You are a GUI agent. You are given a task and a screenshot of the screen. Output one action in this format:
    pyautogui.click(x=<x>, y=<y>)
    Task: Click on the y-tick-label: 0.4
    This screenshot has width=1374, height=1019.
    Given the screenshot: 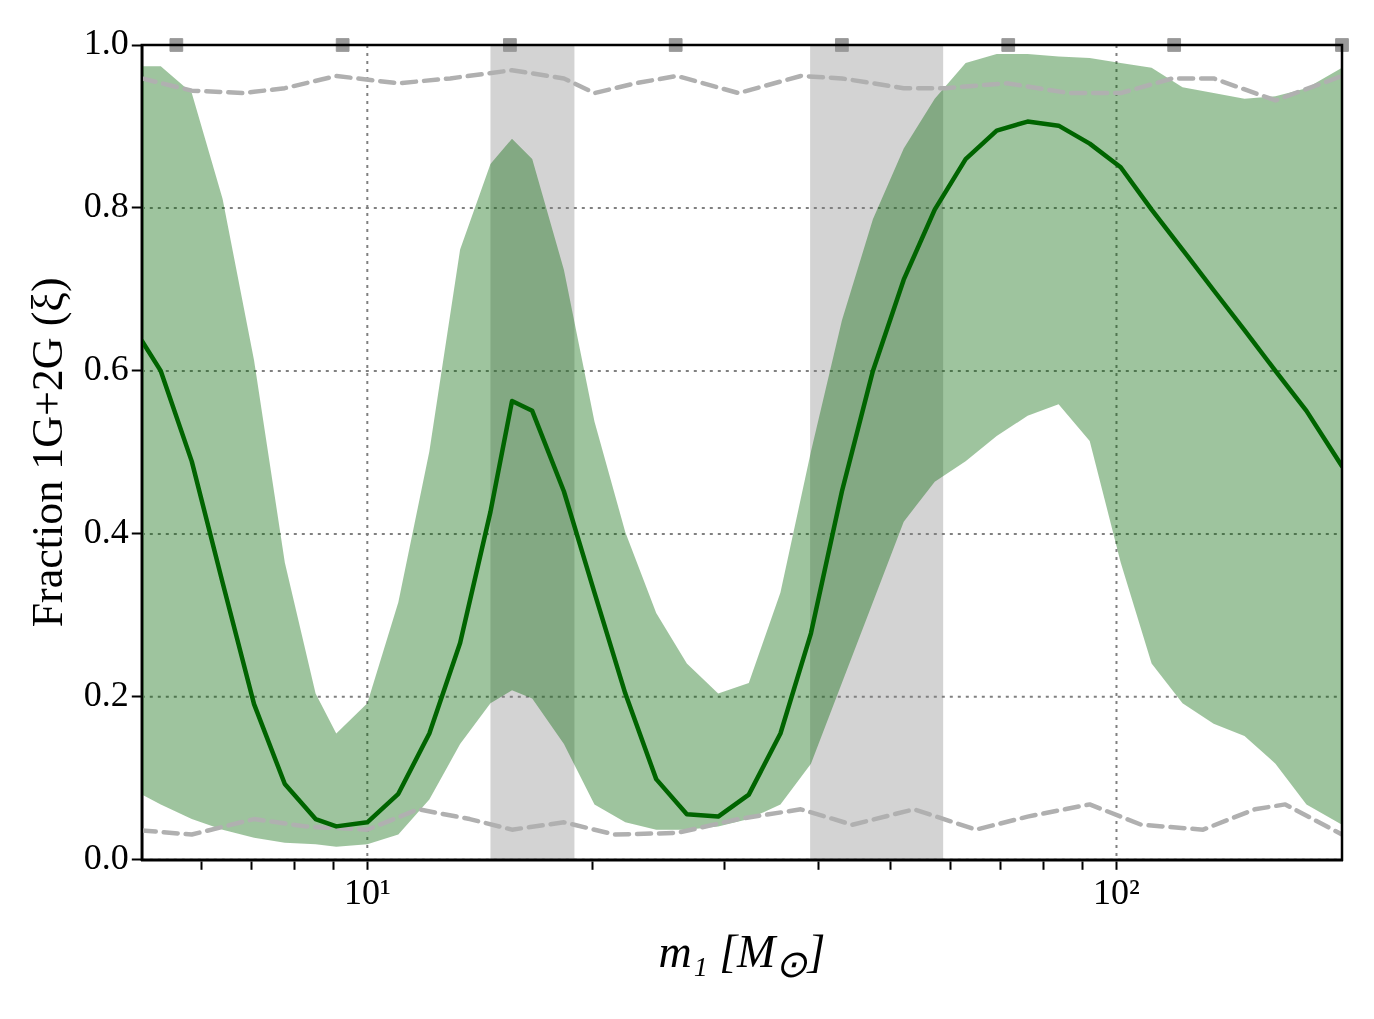 What is the action you would take?
    pyautogui.click(x=106, y=531)
    